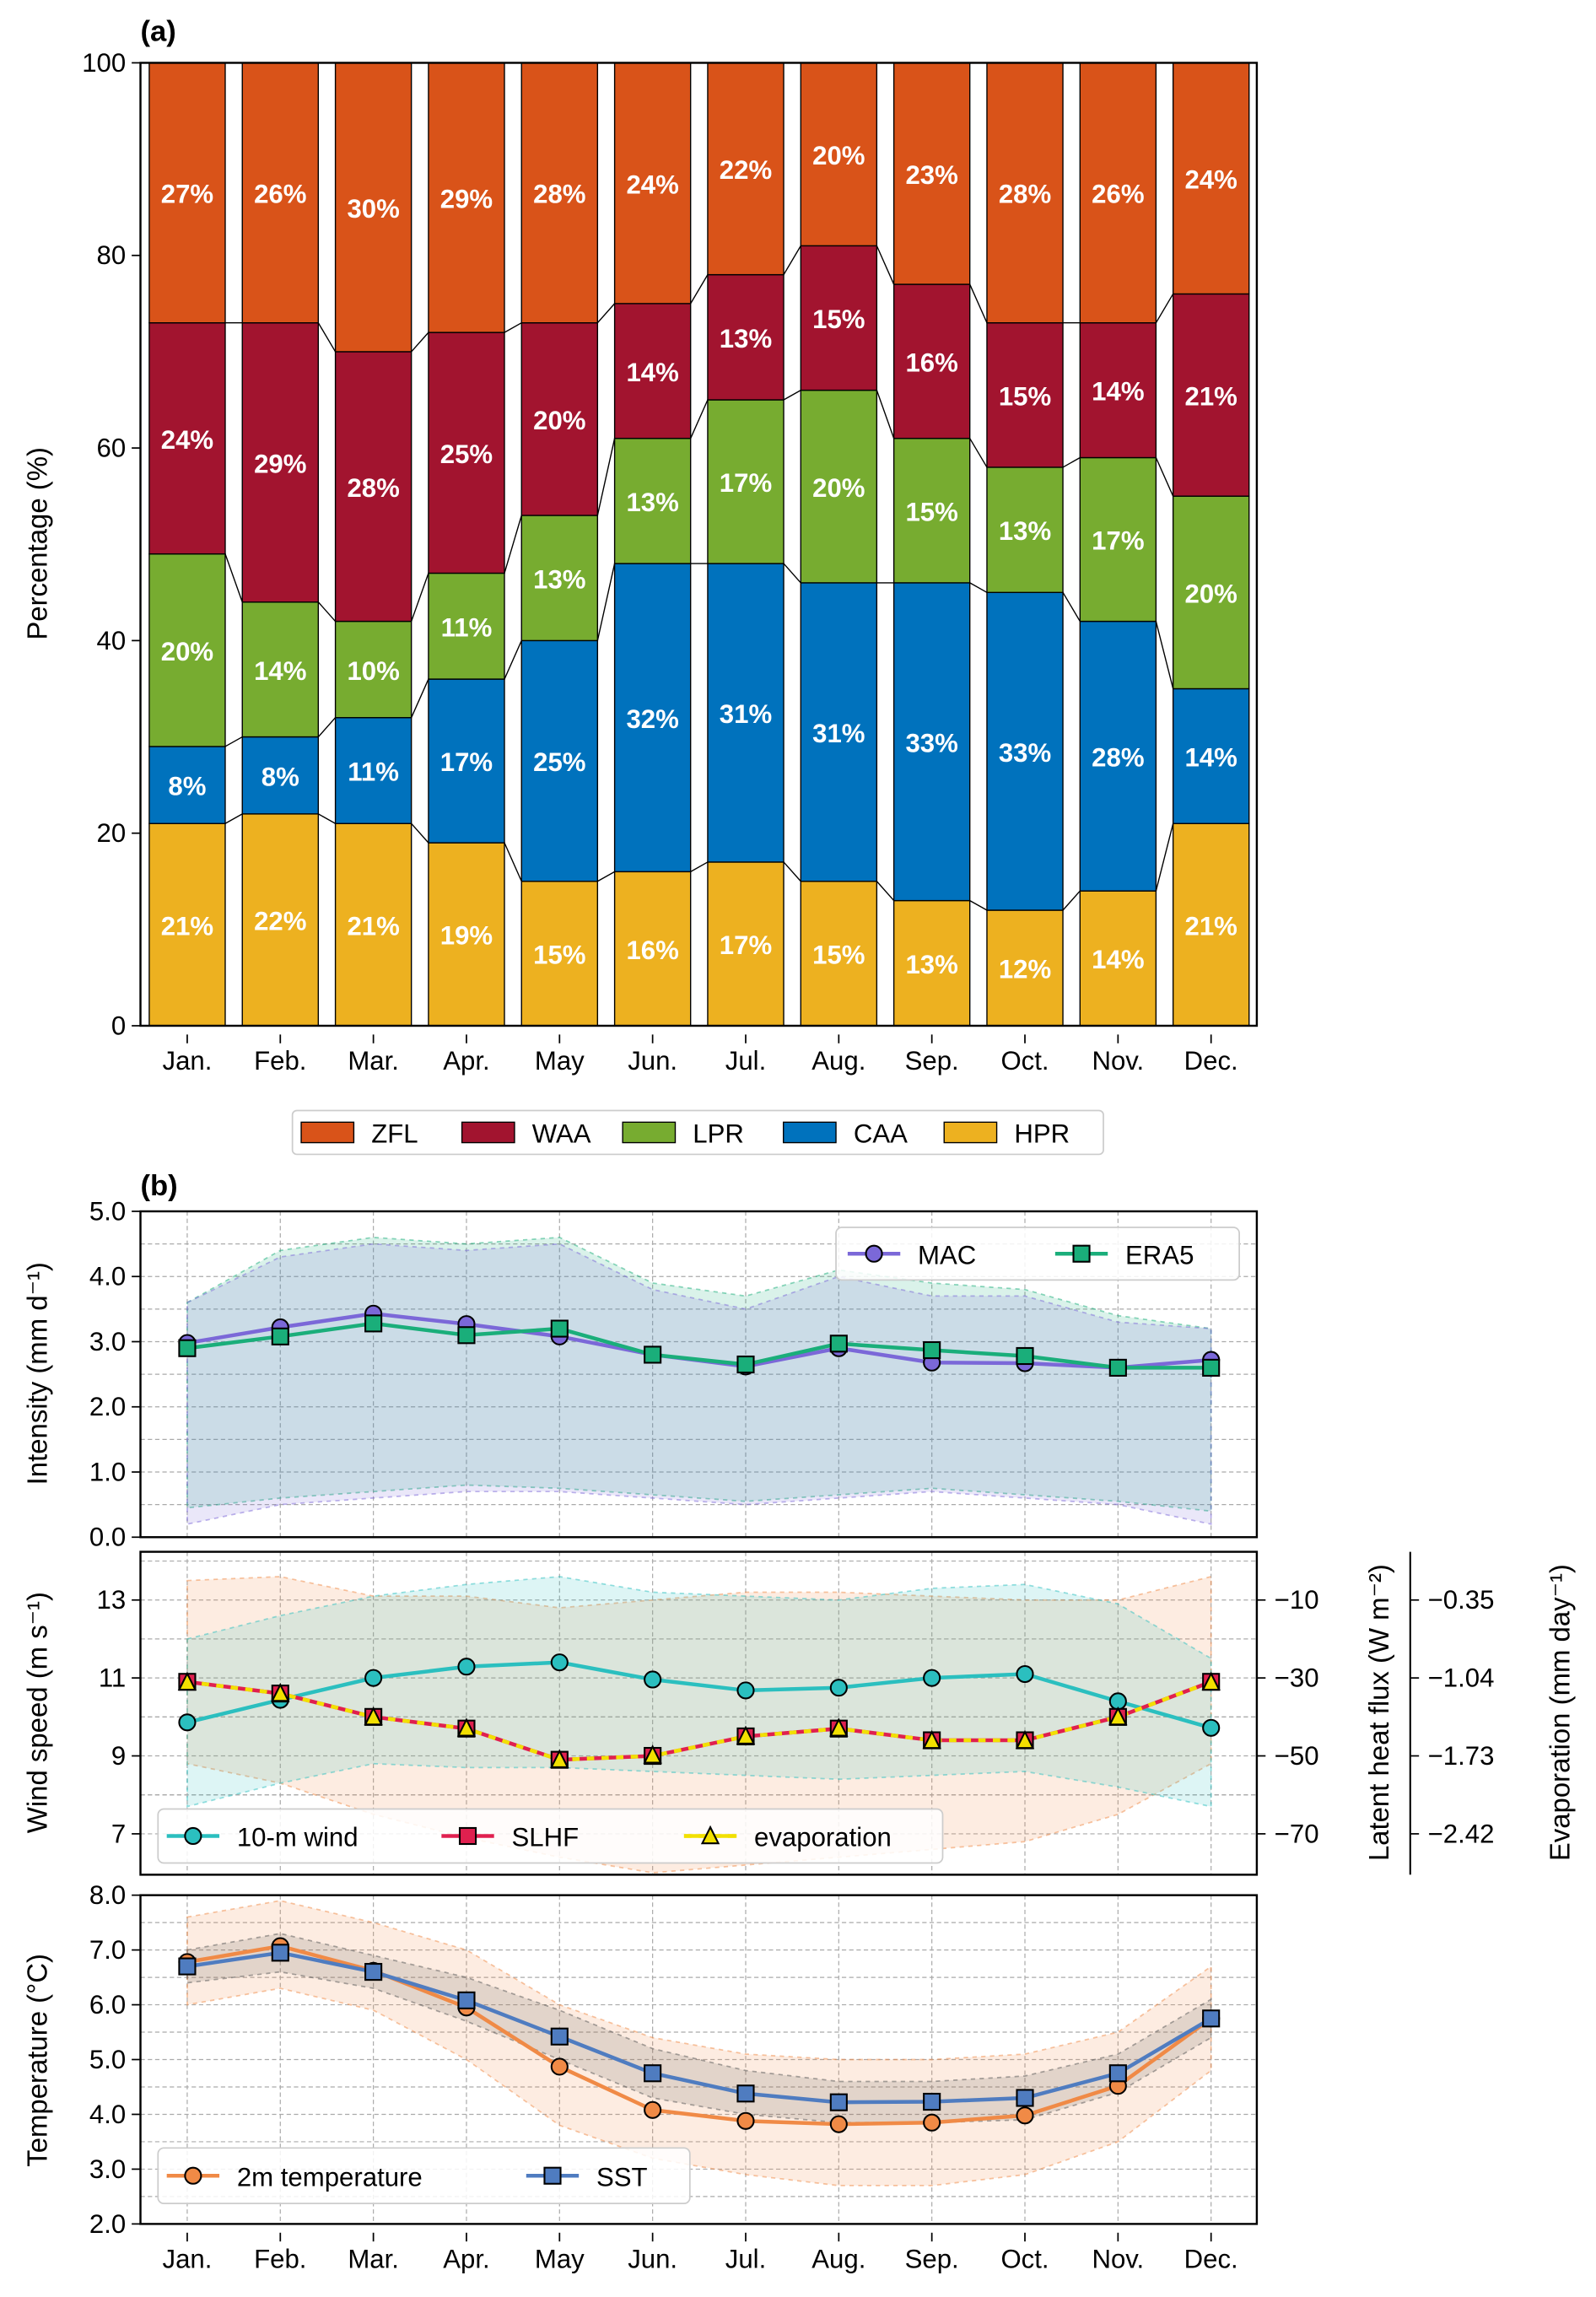  Describe the element at coordinates (1042, 1134) in the screenshot. I see `legend-label: HPR` at that location.